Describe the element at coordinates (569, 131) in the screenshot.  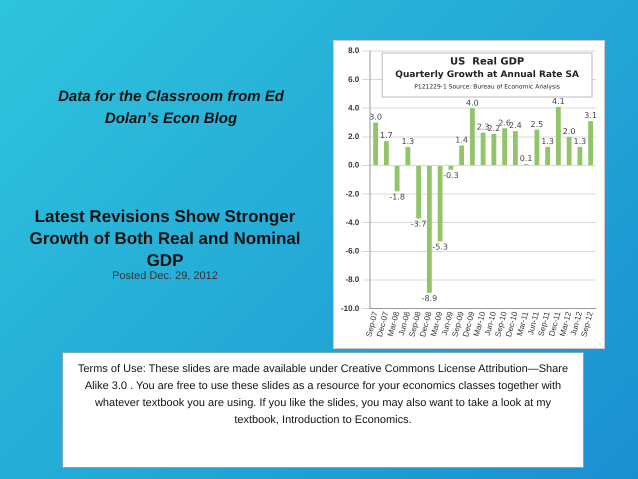
I see `data-label: 2.0` at that location.